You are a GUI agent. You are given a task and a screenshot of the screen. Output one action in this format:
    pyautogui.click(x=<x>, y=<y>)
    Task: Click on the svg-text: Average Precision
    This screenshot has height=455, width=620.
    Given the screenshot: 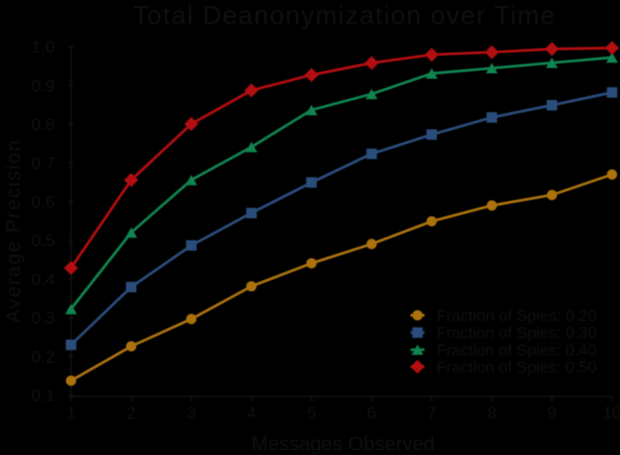 What is the action you would take?
    pyautogui.click(x=14, y=231)
    